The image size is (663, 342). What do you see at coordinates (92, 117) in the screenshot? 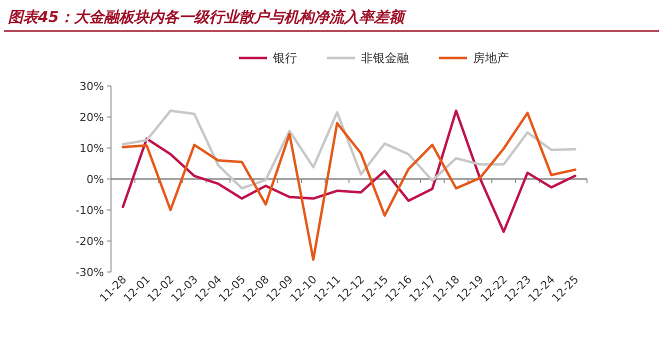
I see `y-tick-label: 20%` at bounding box center [92, 117].